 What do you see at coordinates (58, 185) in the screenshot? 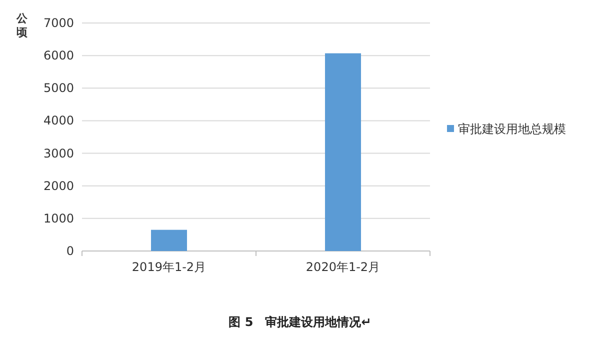
I see `y-tick-label: 2000` at bounding box center [58, 185].